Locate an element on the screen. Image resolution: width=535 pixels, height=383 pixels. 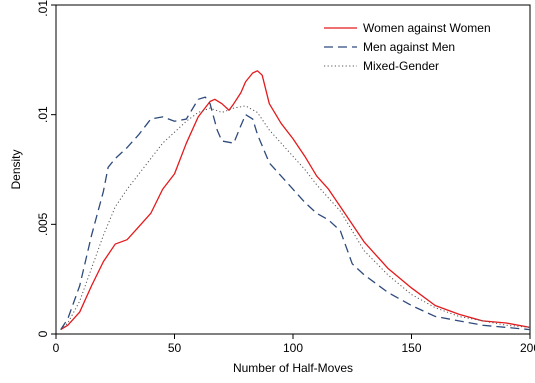
legend-label-3: Mixed-Gender is located at coordinates (401, 66).